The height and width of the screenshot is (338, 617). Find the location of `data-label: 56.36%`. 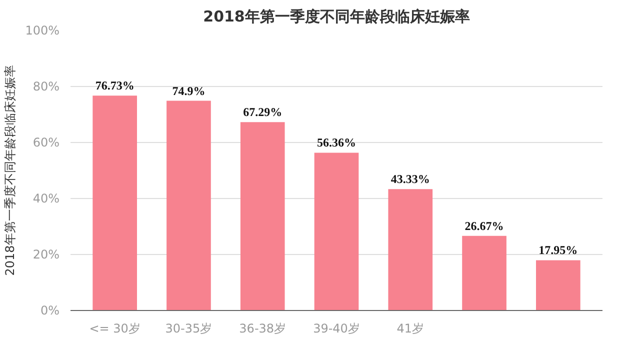

data-label: 56.36% is located at coordinates (336, 143).